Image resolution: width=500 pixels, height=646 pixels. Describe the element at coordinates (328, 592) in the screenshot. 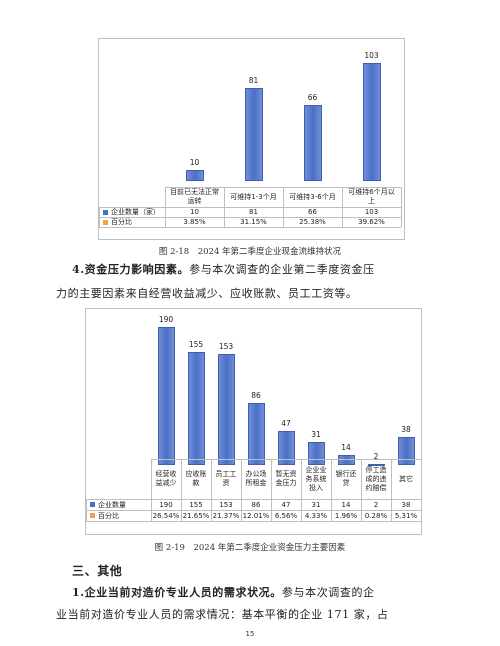

I see `paragraph-text: 参与本次调查的企` at that location.